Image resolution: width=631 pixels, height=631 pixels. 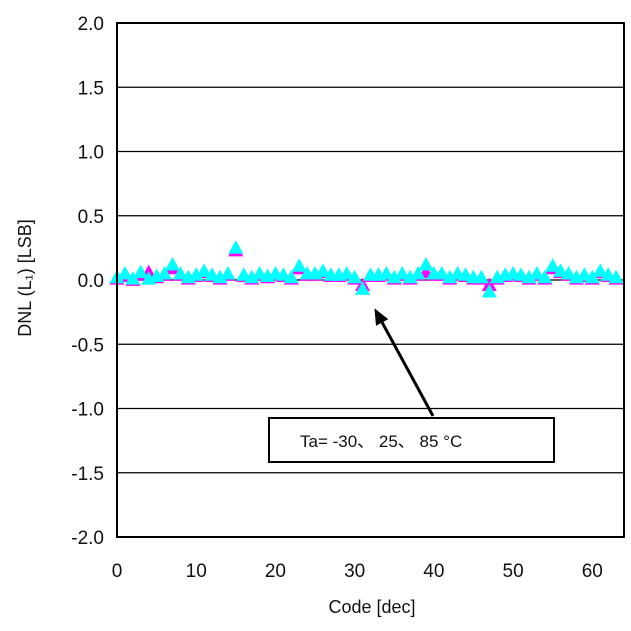 What do you see at coordinates (354, 571) in the screenshot?
I see `x-tick-label: 30` at bounding box center [354, 571].